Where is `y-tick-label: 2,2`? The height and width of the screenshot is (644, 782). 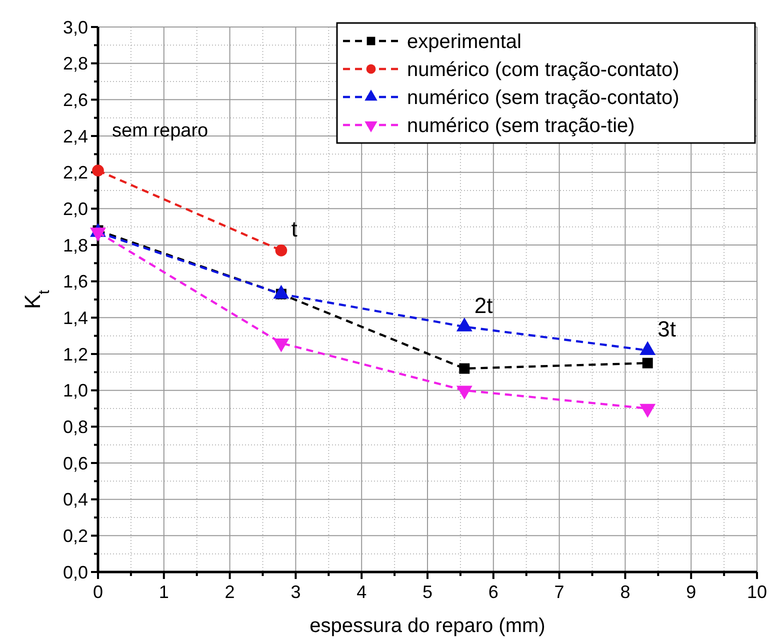
y-tick-label: 2,2 is located at coordinates (75, 172).